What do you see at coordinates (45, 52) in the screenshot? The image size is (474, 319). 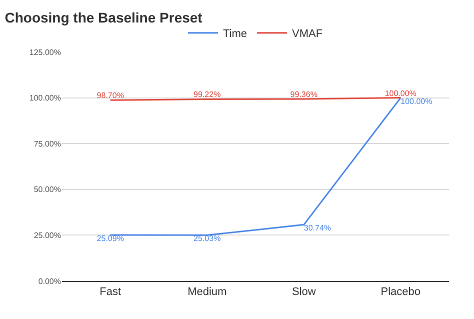 I see `y-tick-label: 125.00%` at bounding box center [45, 52].